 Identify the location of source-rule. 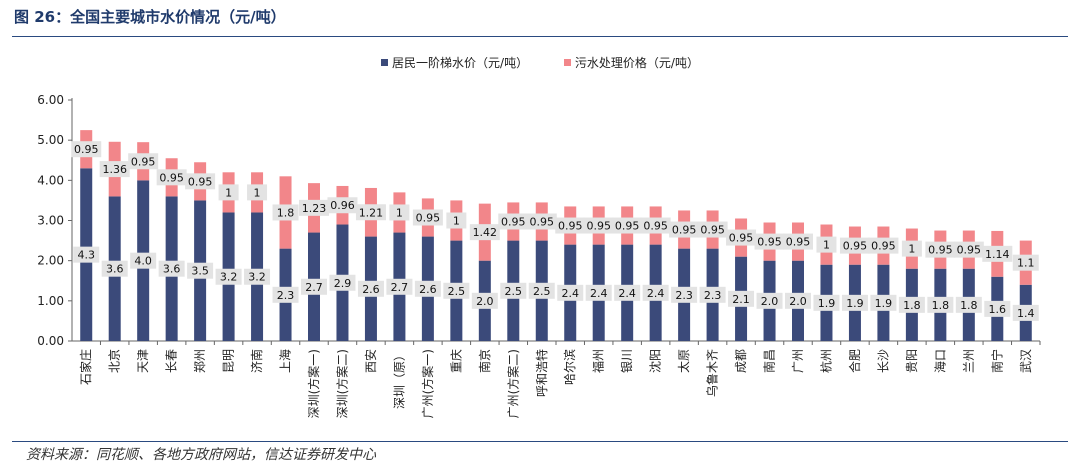
(540, 441).